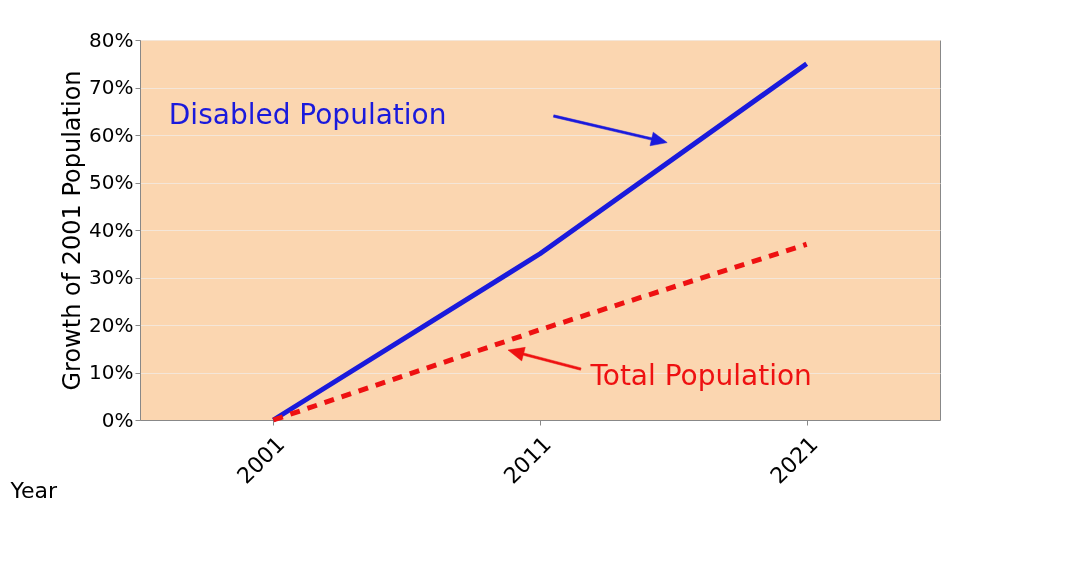  What do you see at coordinates (111, 229) in the screenshot?
I see `y-tick-label: 40%` at bounding box center [111, 229].